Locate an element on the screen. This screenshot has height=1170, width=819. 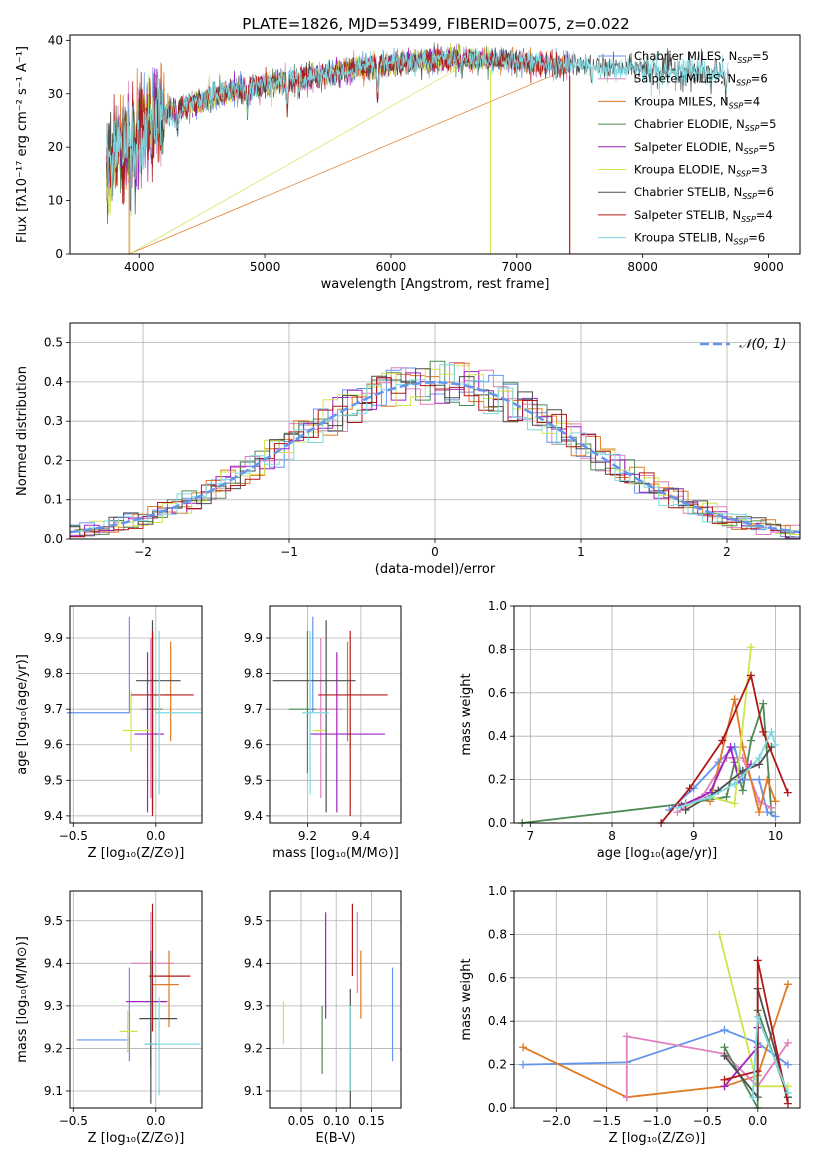
y-tick-label: 0 is located at coordinates (59, 254).